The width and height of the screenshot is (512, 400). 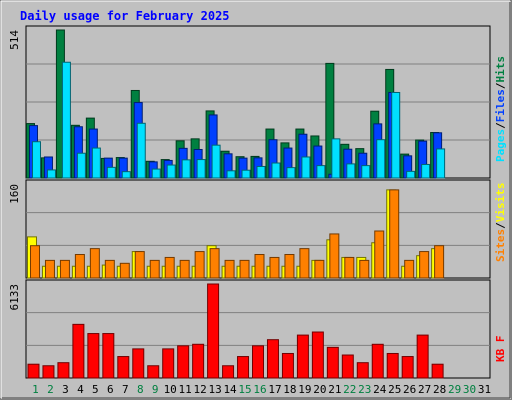 What do you see at coordinates (500, 105) in the screenshot?
I see `legend-item: Files` at bounding box center [500, 105].